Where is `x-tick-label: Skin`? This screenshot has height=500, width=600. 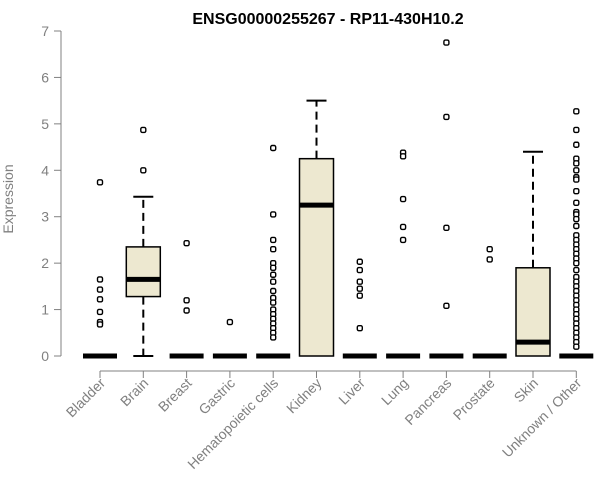 x-tick-label: Skin is located at coordinates (526, 390).